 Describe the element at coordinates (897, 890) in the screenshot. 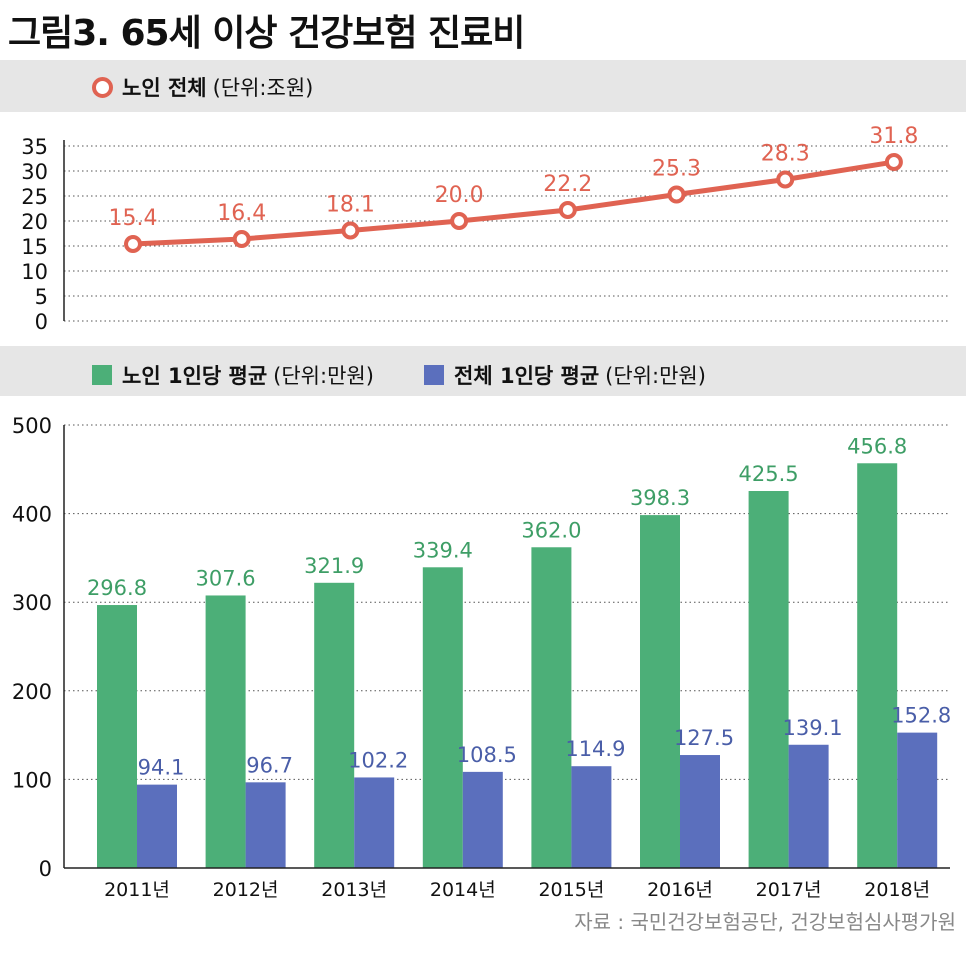

I see `bar-x-label-7: 2018년` at that location.